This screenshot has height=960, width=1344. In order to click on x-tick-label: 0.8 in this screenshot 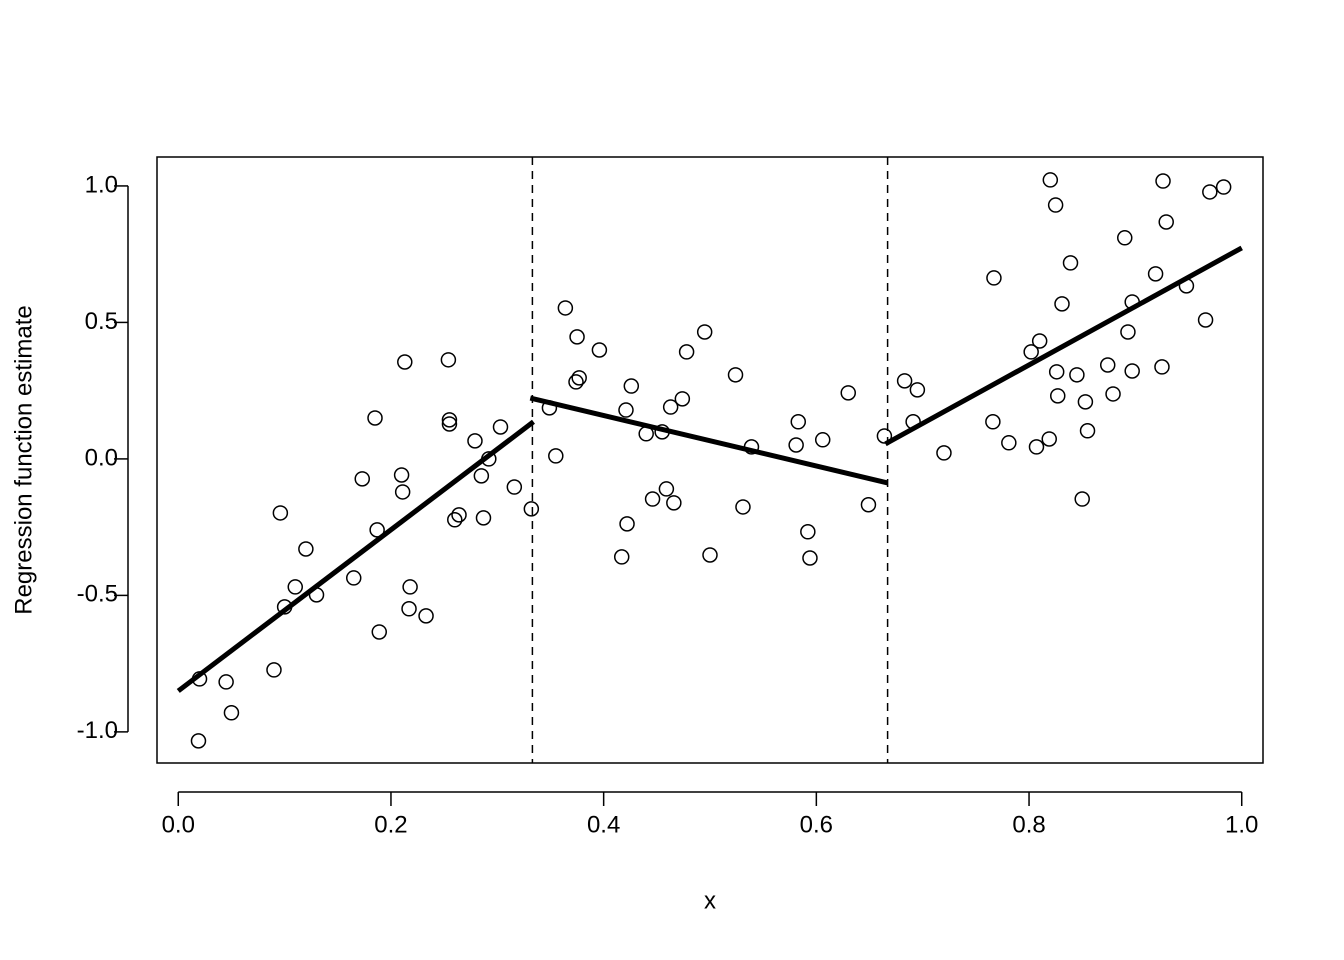, I will do `click(1028, 824)`.